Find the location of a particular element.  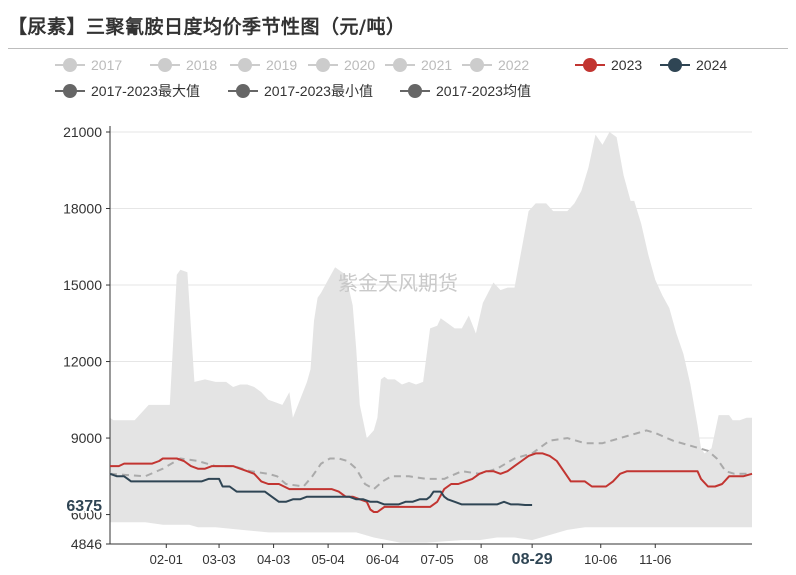

legend-item-2018: 2018 is located at coordinates (183, 65).